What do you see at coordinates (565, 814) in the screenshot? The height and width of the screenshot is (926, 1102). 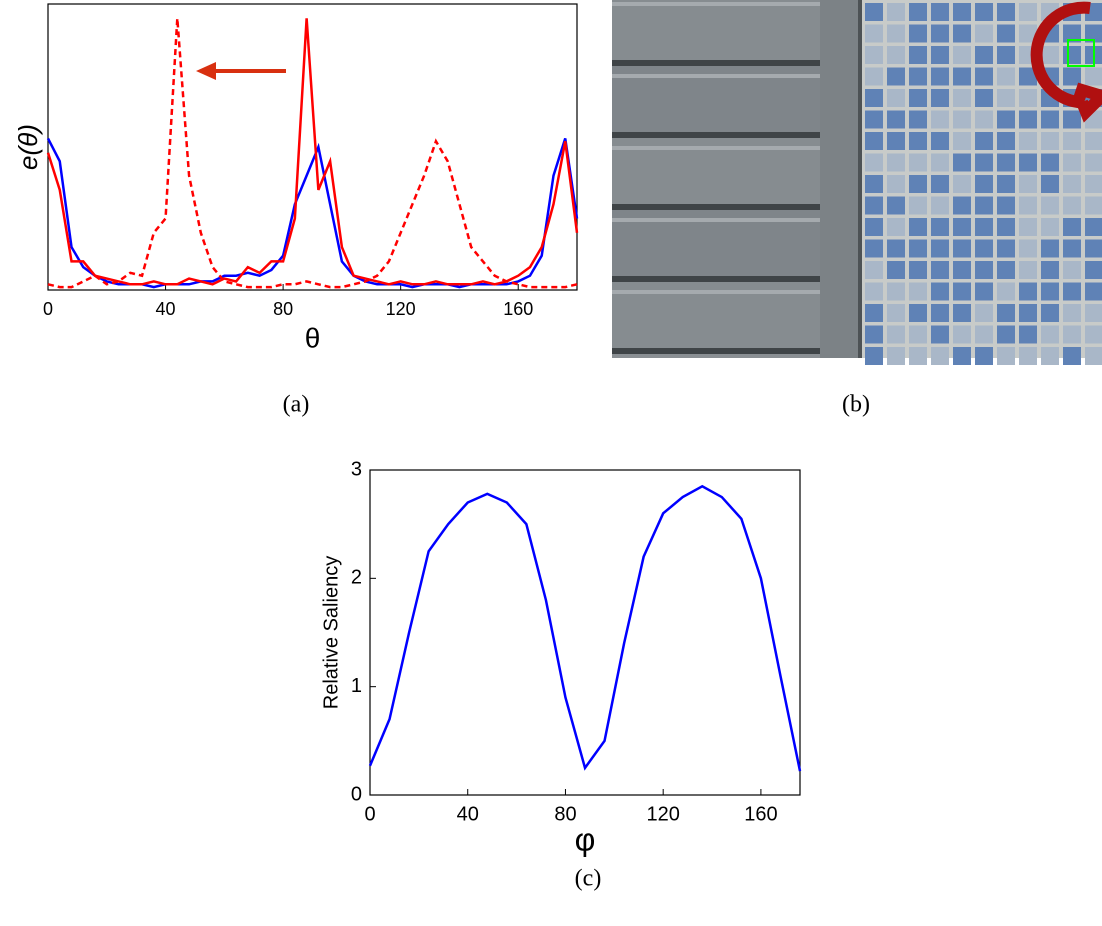 I see `x-tick-label: 80` at bounding box center [565, 814].